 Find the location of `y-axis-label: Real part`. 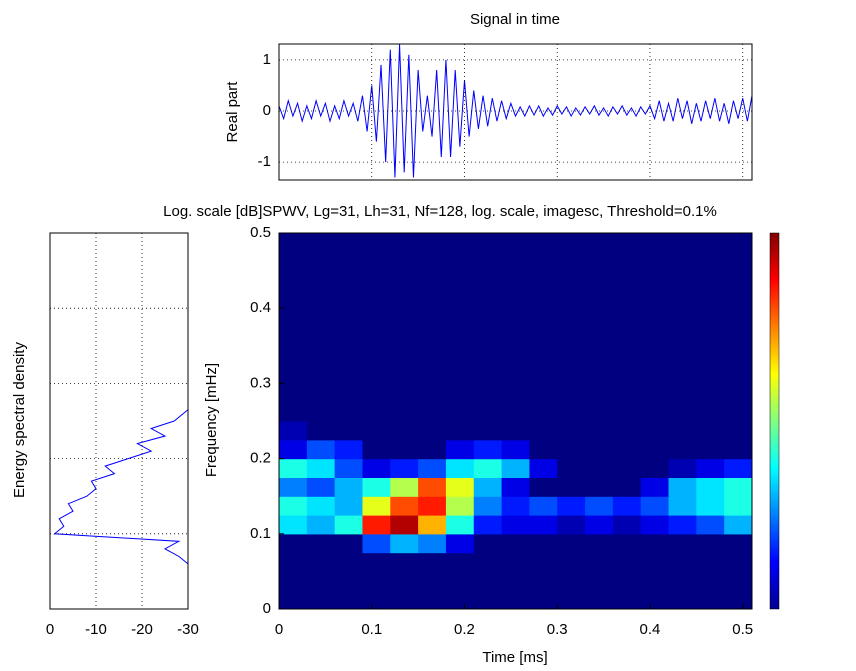

y-axis-label: Real part is located at coordinates (232, 112).